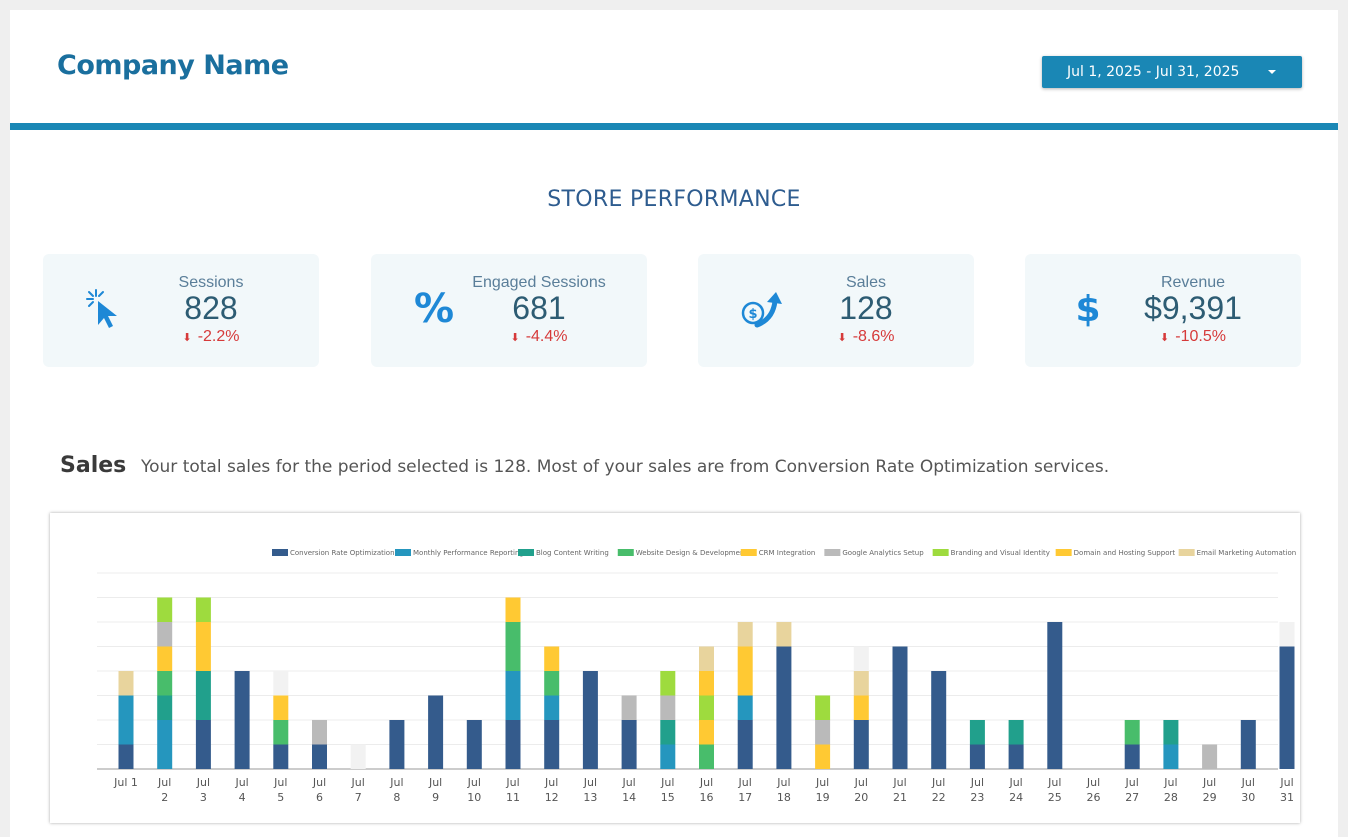  I want to click on x-tick-label: 6, so click(319, 797).